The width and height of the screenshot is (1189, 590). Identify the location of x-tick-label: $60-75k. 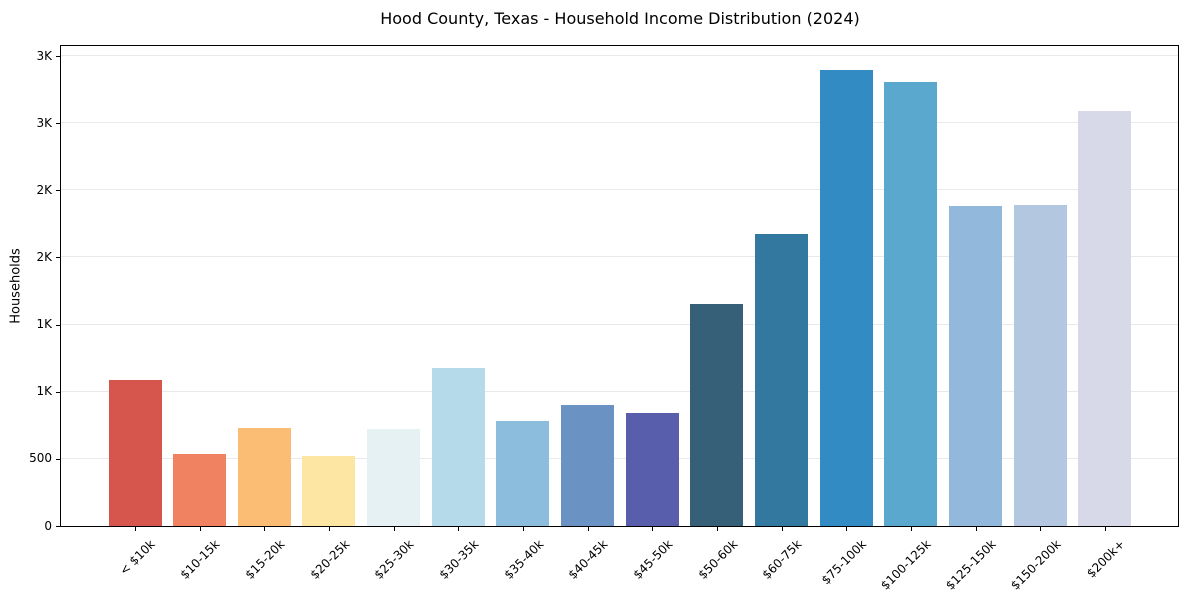
(782, 559).